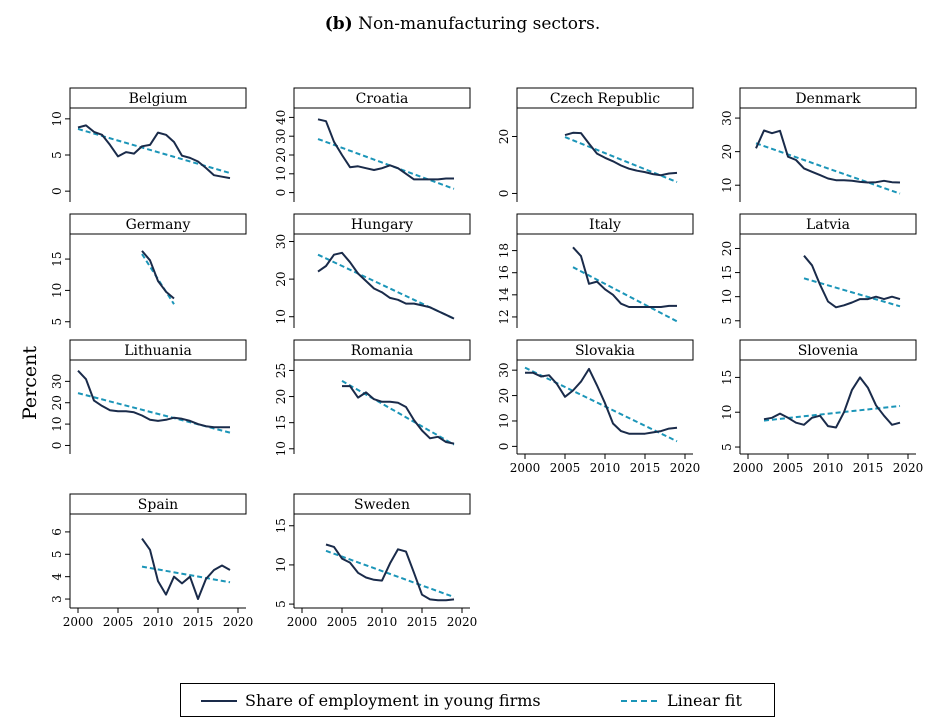 This screenshot has width=925, height=719. Describe the element at coordinates (238, 622) in the screenshot. I see `x-tick-label-spain-2020: 2020` at that location.